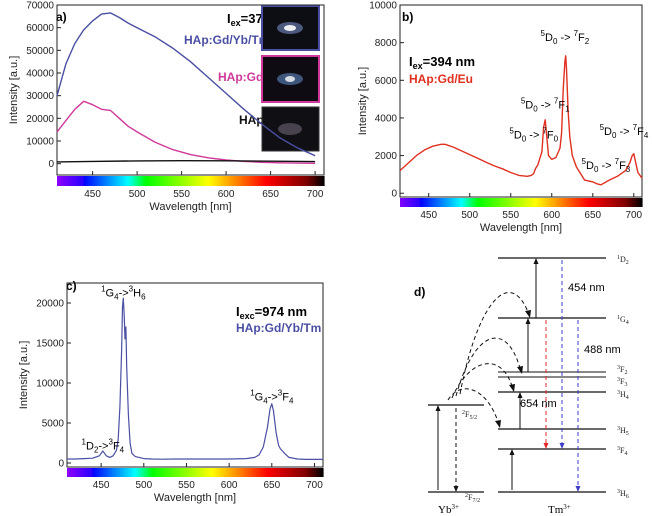 The image size is (652, 516). What do you see at coordinates (123, 293) in the screenshot?
I see `transition-annotation-c-0: 1G4->3H6` at bounding box center [123, 293].